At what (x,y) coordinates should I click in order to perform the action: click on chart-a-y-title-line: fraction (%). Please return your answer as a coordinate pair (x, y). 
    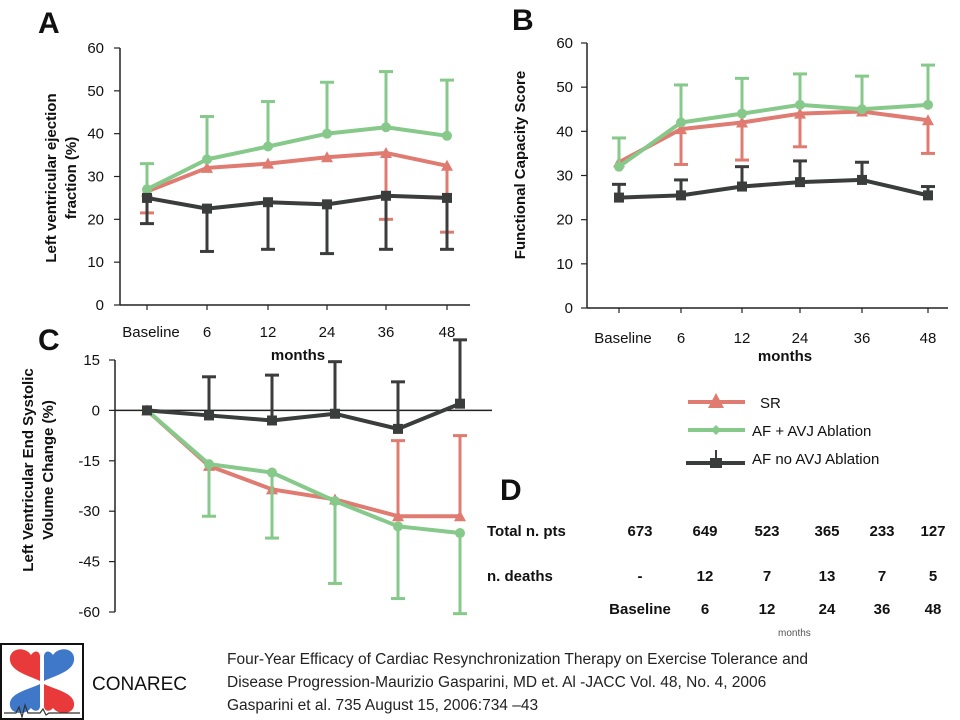
    Looking at the image, I should click on (71, 178).